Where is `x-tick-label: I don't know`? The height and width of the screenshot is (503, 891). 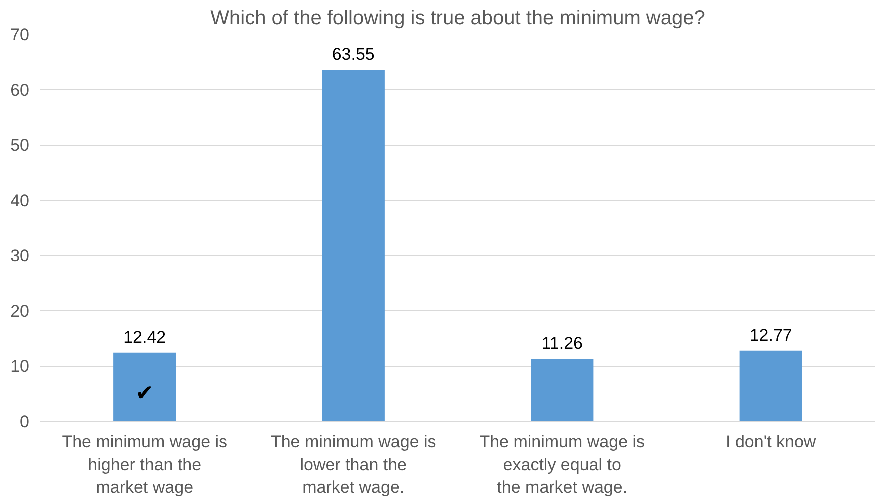 x-tick-label: I don't know is located at coordinates (771, 442).